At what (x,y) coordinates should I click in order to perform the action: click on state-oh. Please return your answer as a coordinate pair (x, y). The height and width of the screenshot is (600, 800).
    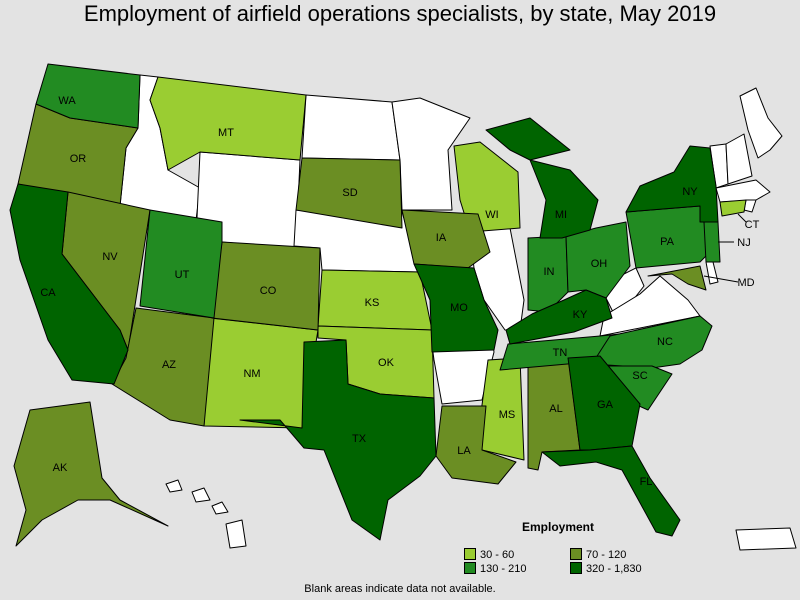
    Looking at the image, I should click on (598, 260).